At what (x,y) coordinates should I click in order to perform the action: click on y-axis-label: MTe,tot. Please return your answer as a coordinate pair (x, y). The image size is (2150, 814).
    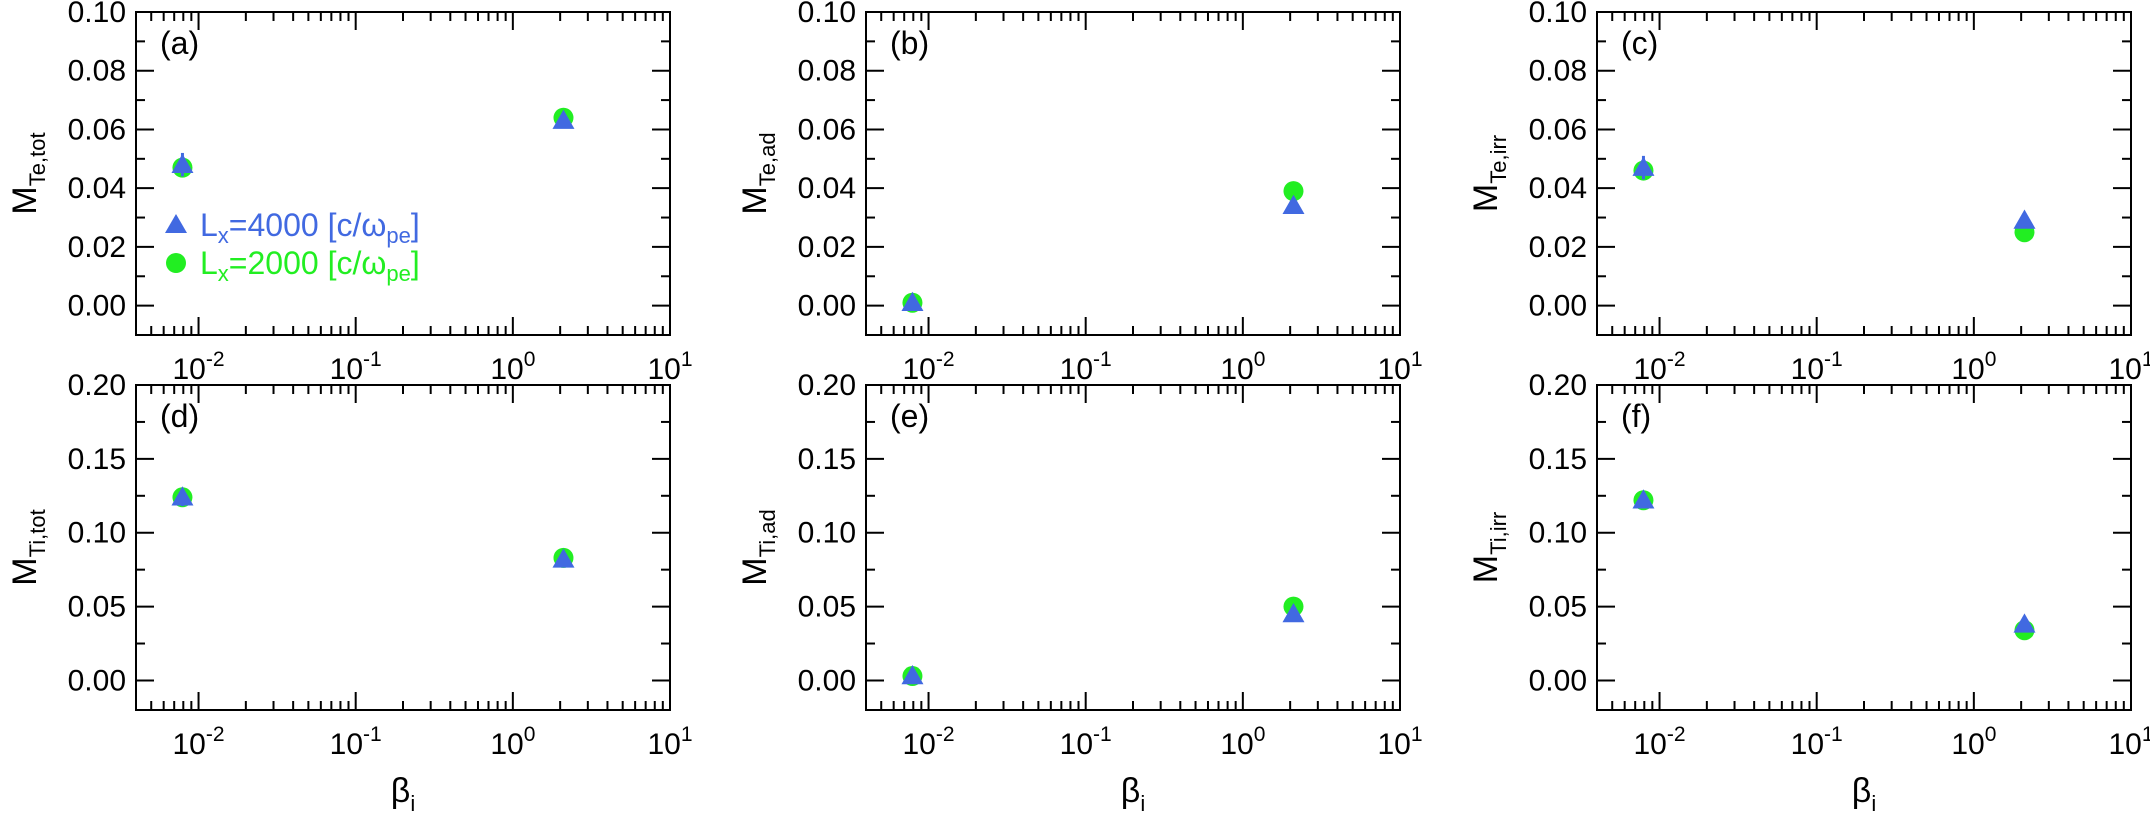
    Looking at the image, I should click on (28, 173).